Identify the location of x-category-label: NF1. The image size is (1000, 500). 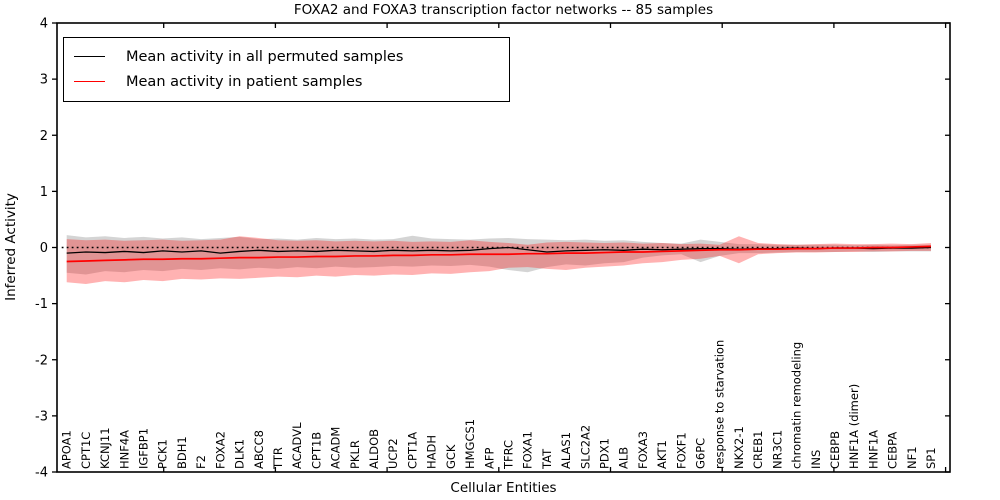
(912, 457).